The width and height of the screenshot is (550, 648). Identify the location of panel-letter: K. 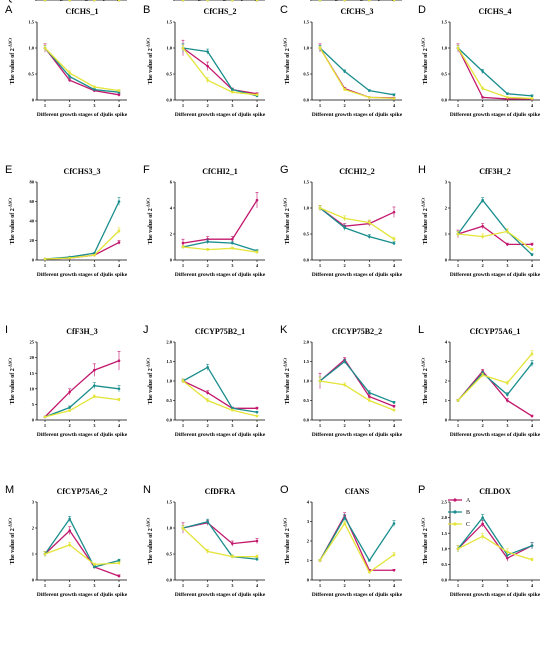
(284, 330).